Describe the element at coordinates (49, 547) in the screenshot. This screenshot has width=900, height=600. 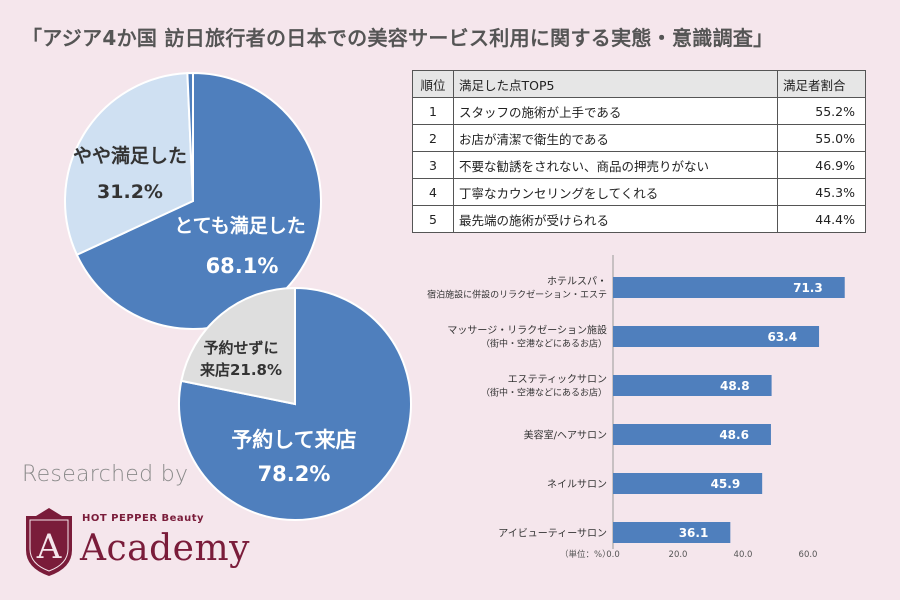
I see `svg-text: A` at that location.